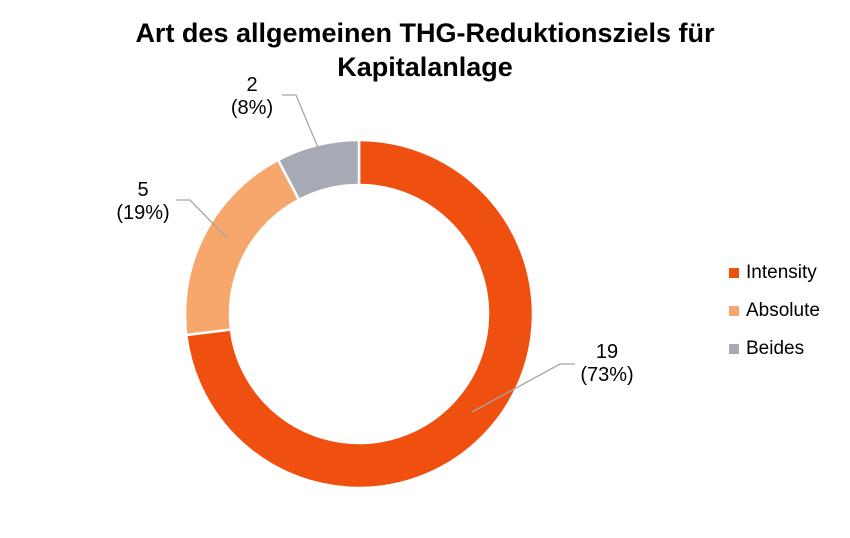 The width and height of the screenshot is (850, 538). What do you see at coordinates (734, 273) in the screenshot?
I see `legend-marker-intensity-icon` at bounding box center [734, 273].